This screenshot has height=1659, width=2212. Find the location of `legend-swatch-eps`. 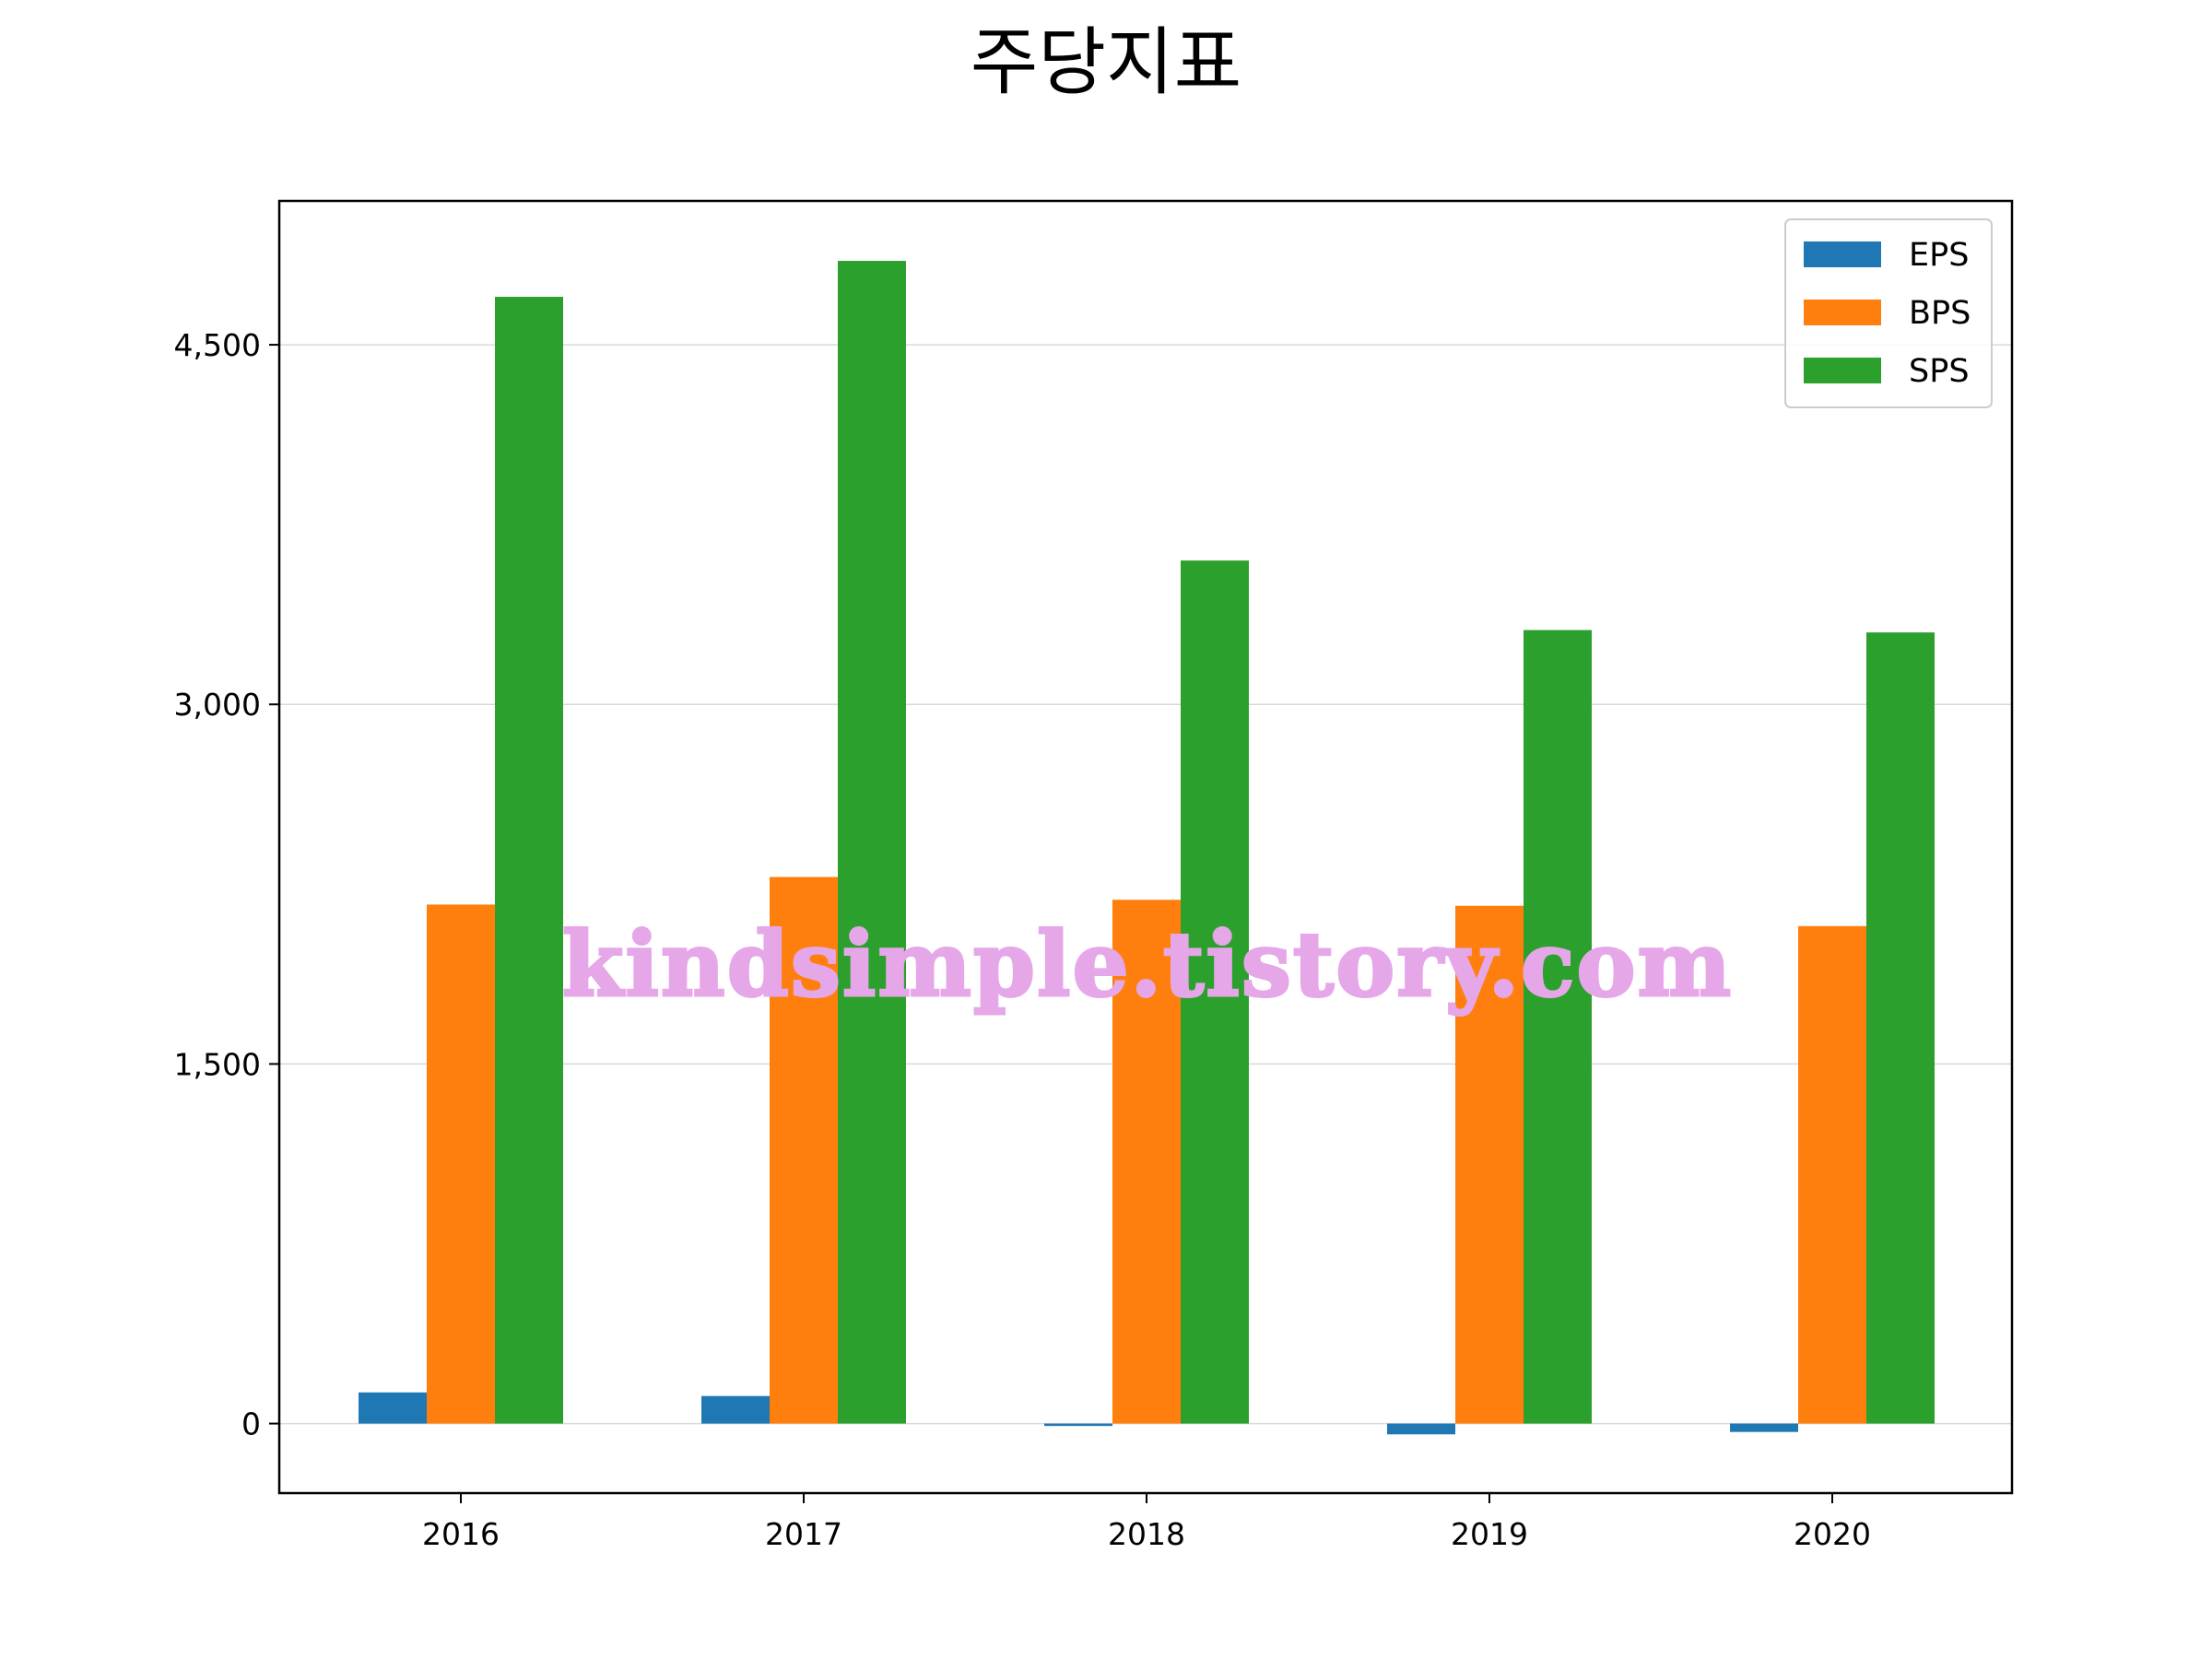

legend-swatch-eps is located at coordinates (1842, 254).